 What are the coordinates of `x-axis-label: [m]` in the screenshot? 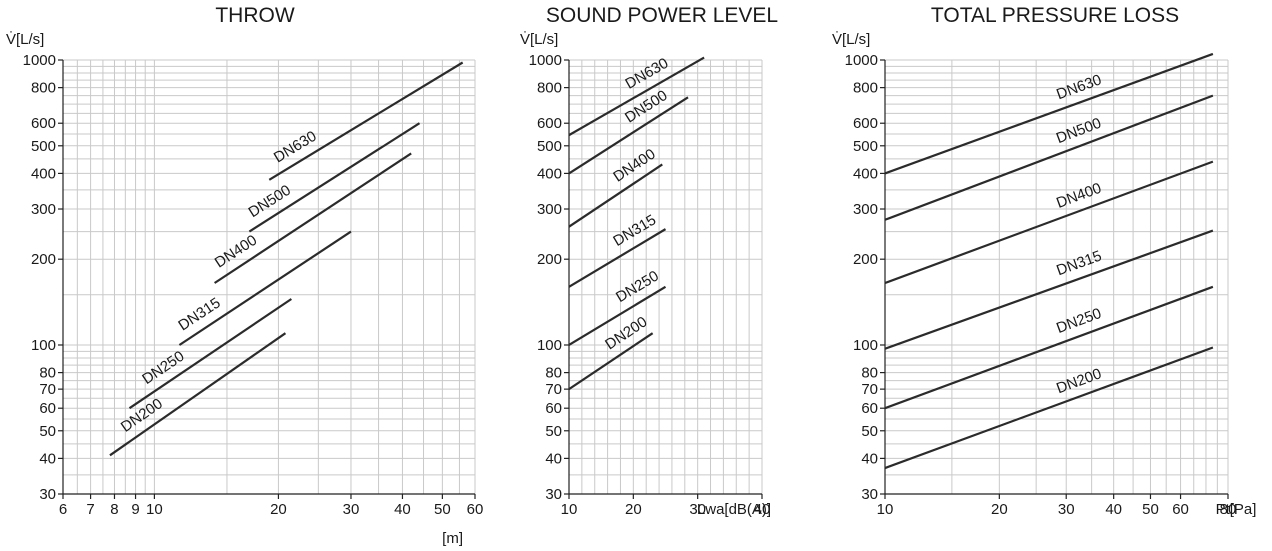 It's located at (452, 538).